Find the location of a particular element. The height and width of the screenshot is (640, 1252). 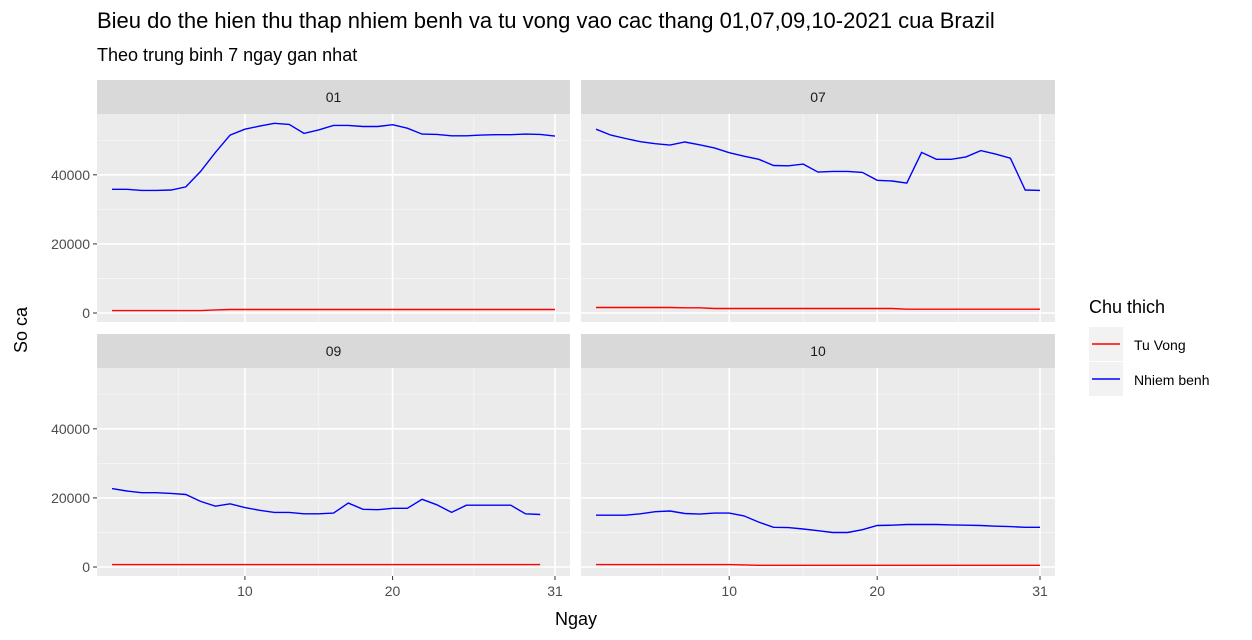

facet-strip-label: 01 is located at coordinates (334, 97).